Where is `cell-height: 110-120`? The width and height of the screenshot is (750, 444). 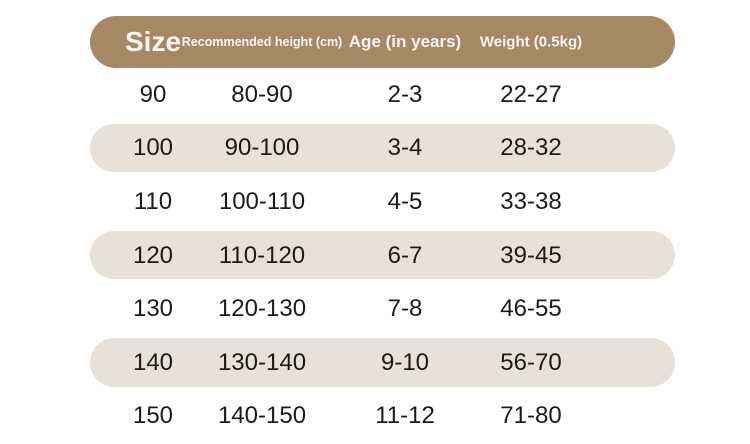
cell-height: 110-120 is located at coordinates (262, 255).